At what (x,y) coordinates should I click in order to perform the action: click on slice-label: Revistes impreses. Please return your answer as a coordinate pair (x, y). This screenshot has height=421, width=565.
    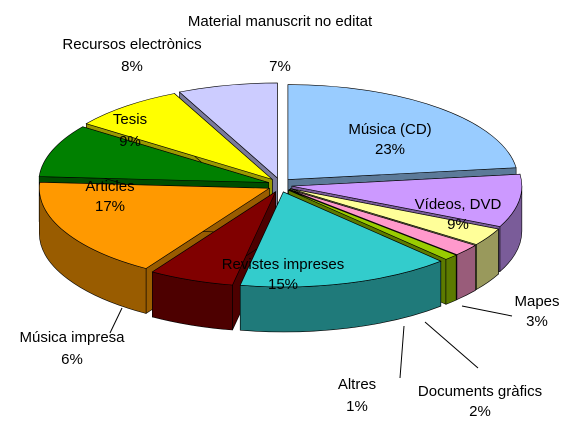
    Looking at the image, I should click on (283, 264).